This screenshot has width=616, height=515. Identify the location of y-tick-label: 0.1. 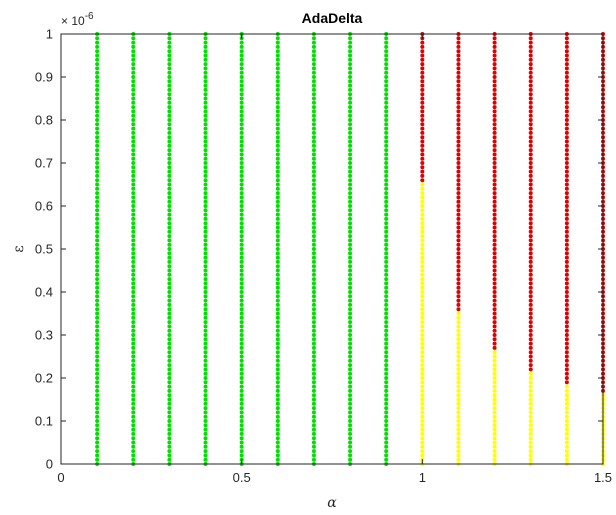
(44, 421).